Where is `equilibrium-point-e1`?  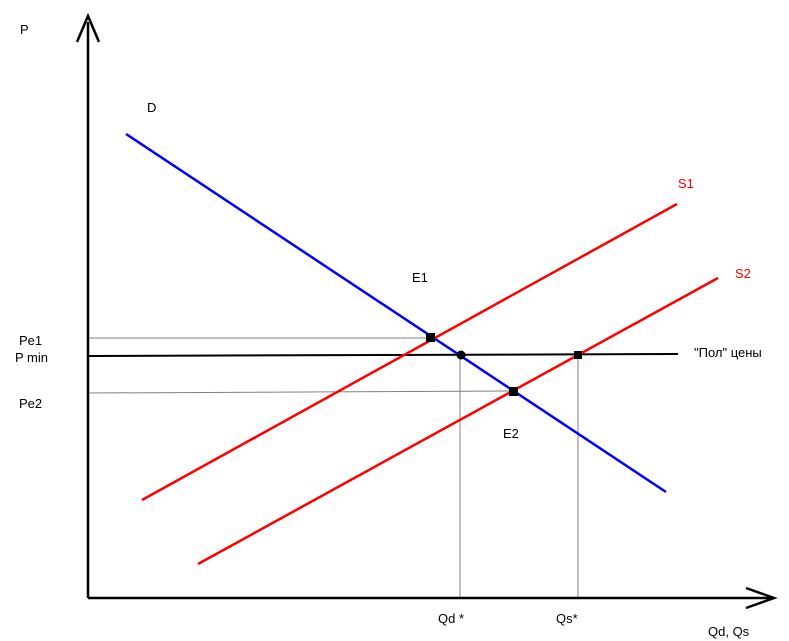
equilibrium-point-e1 is located at coordinates (430, 337).